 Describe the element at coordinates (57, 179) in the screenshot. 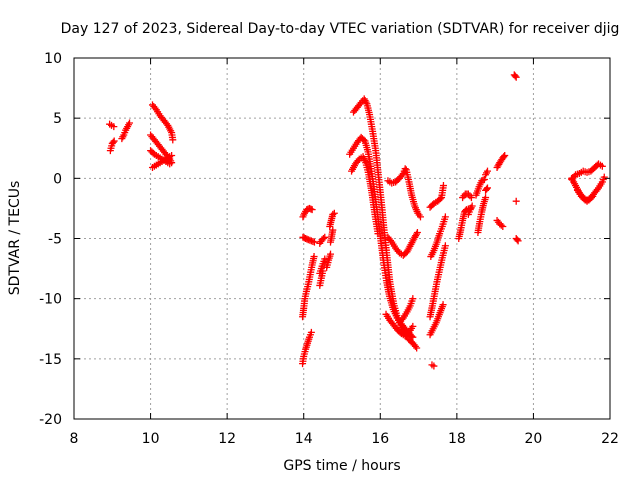

I see `y-tick-label: 0` at that location.